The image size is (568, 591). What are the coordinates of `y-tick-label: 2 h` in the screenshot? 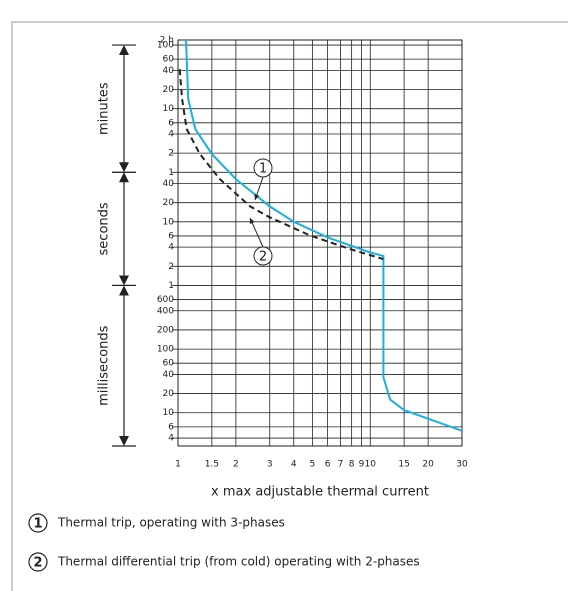 It's located at (167, 41).